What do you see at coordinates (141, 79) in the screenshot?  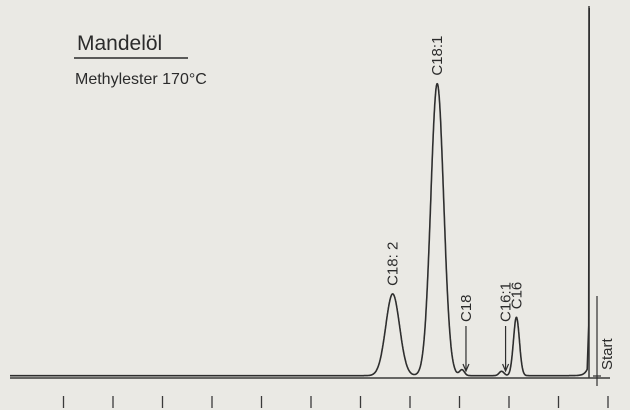 I see `chart-subtitle: Methylester 170°C` at bounding box center [141, 79].